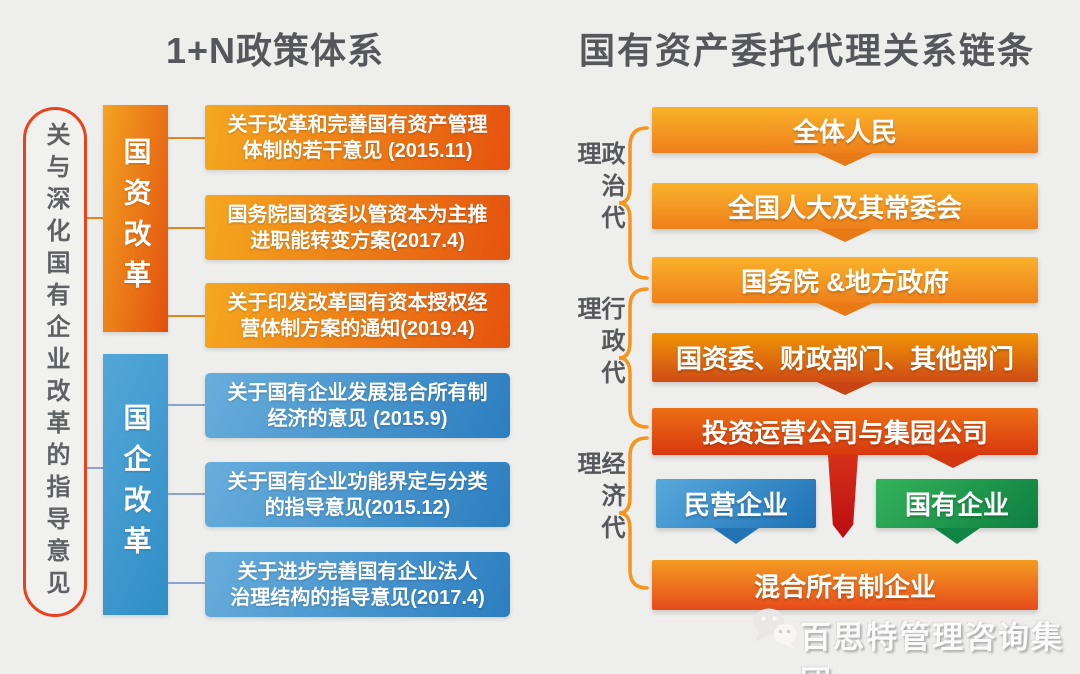 This screenshot has height=674, width=1080. I want to click on box-state-enterprise: 国有企业, so click(957, 503).